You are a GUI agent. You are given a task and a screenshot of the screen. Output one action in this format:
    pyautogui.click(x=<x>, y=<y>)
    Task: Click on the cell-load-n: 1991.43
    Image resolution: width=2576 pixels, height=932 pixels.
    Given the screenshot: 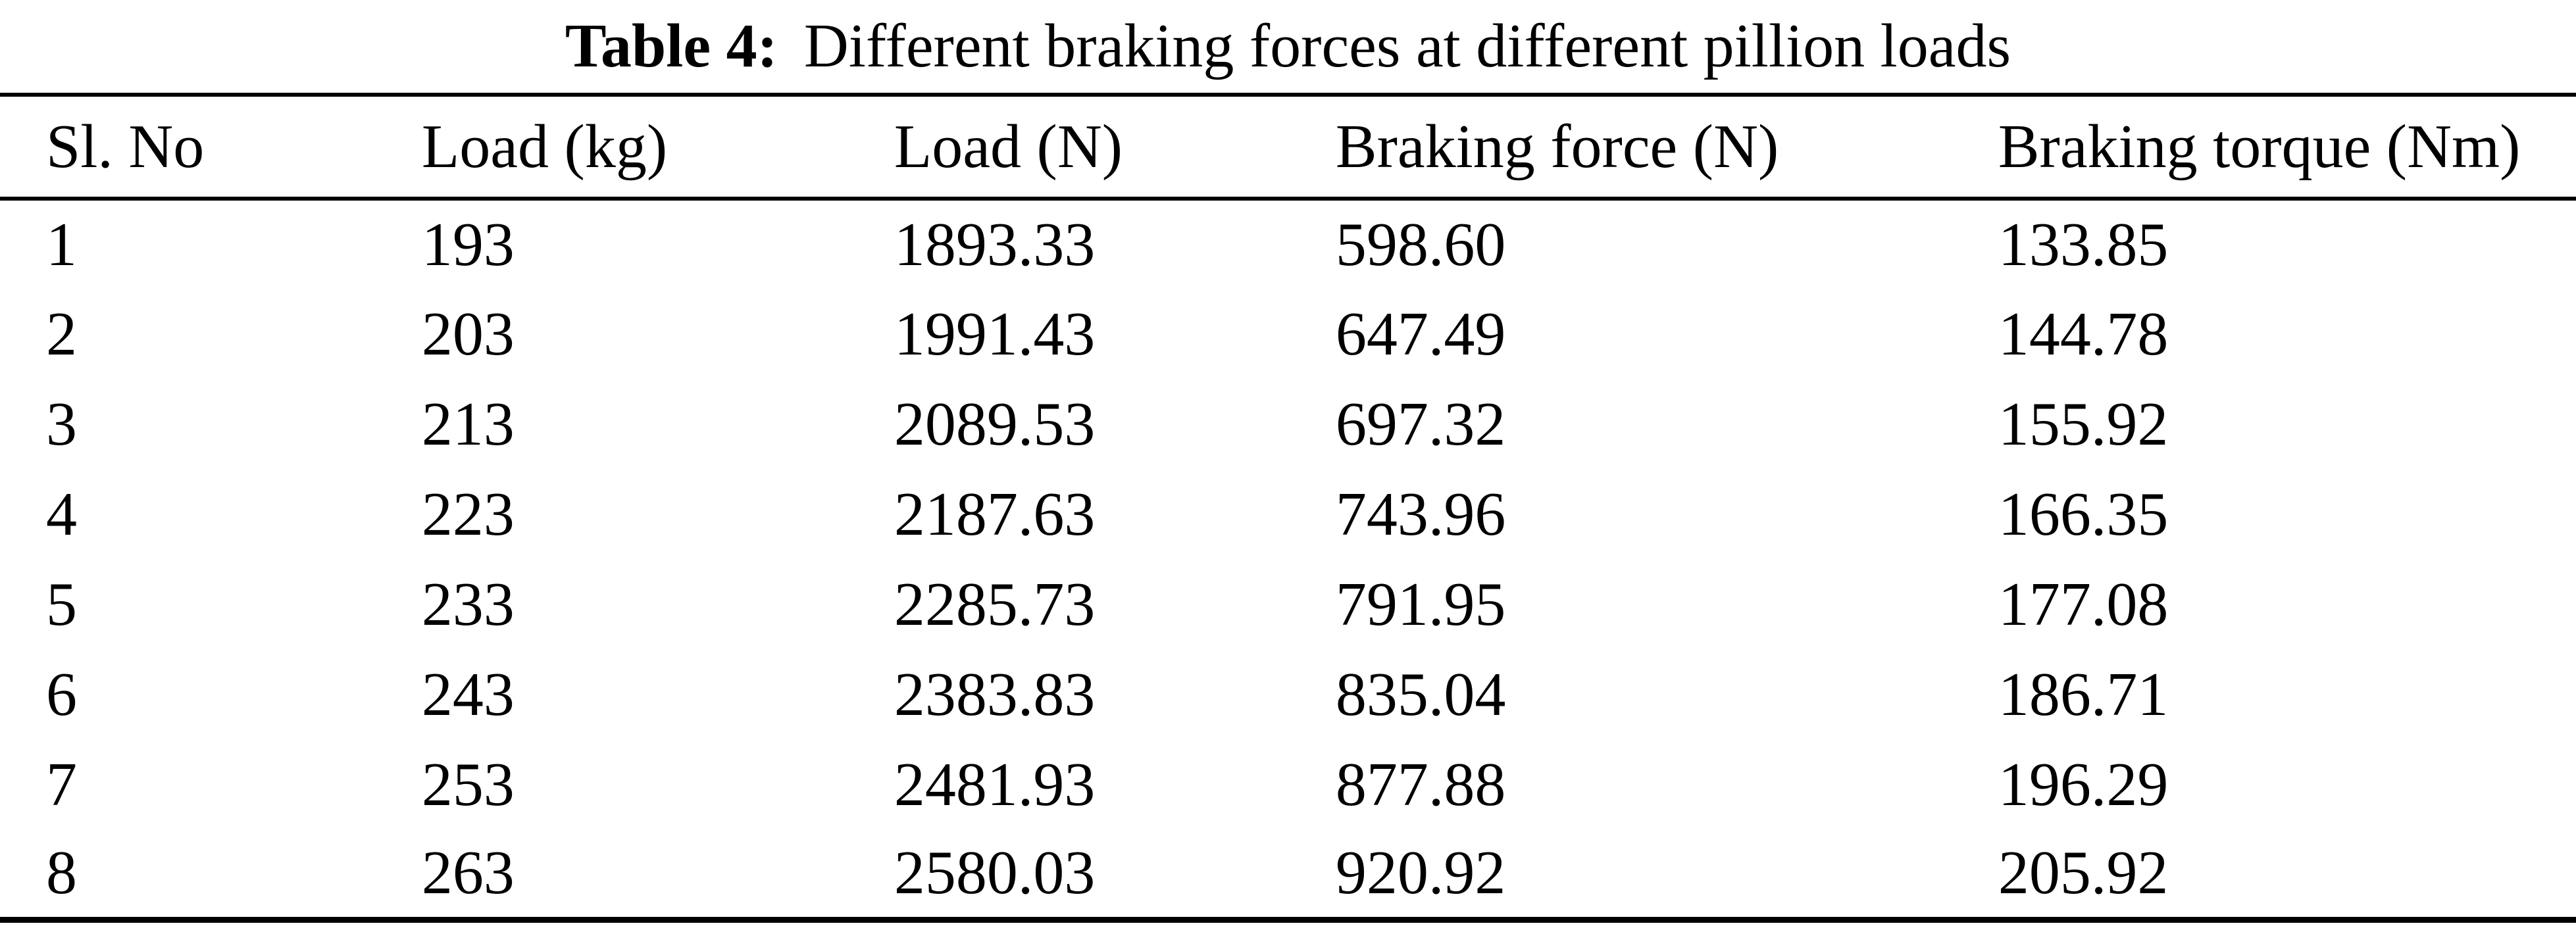 What is the action you would take?
    pyautogui.click(x=995, y=333)
    